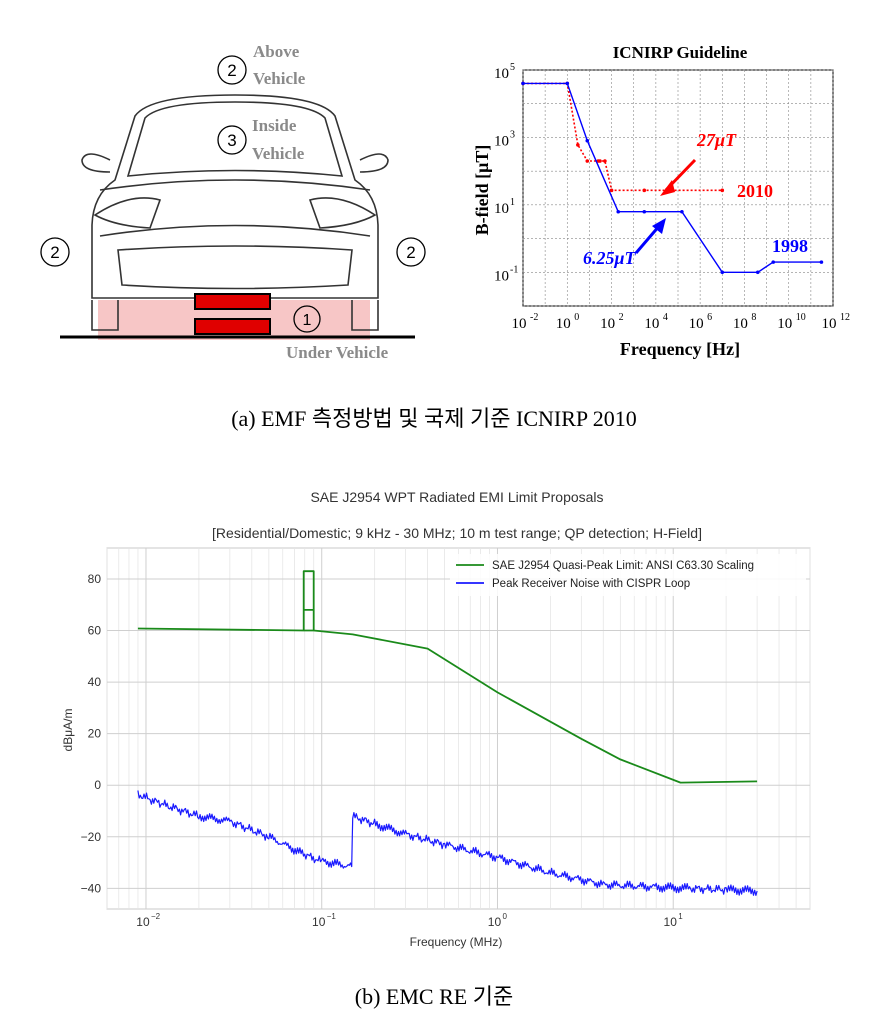 The width and height of the screenshot is (869, 1021). I want to click on y-tick-label: 60, so click(95, 631).